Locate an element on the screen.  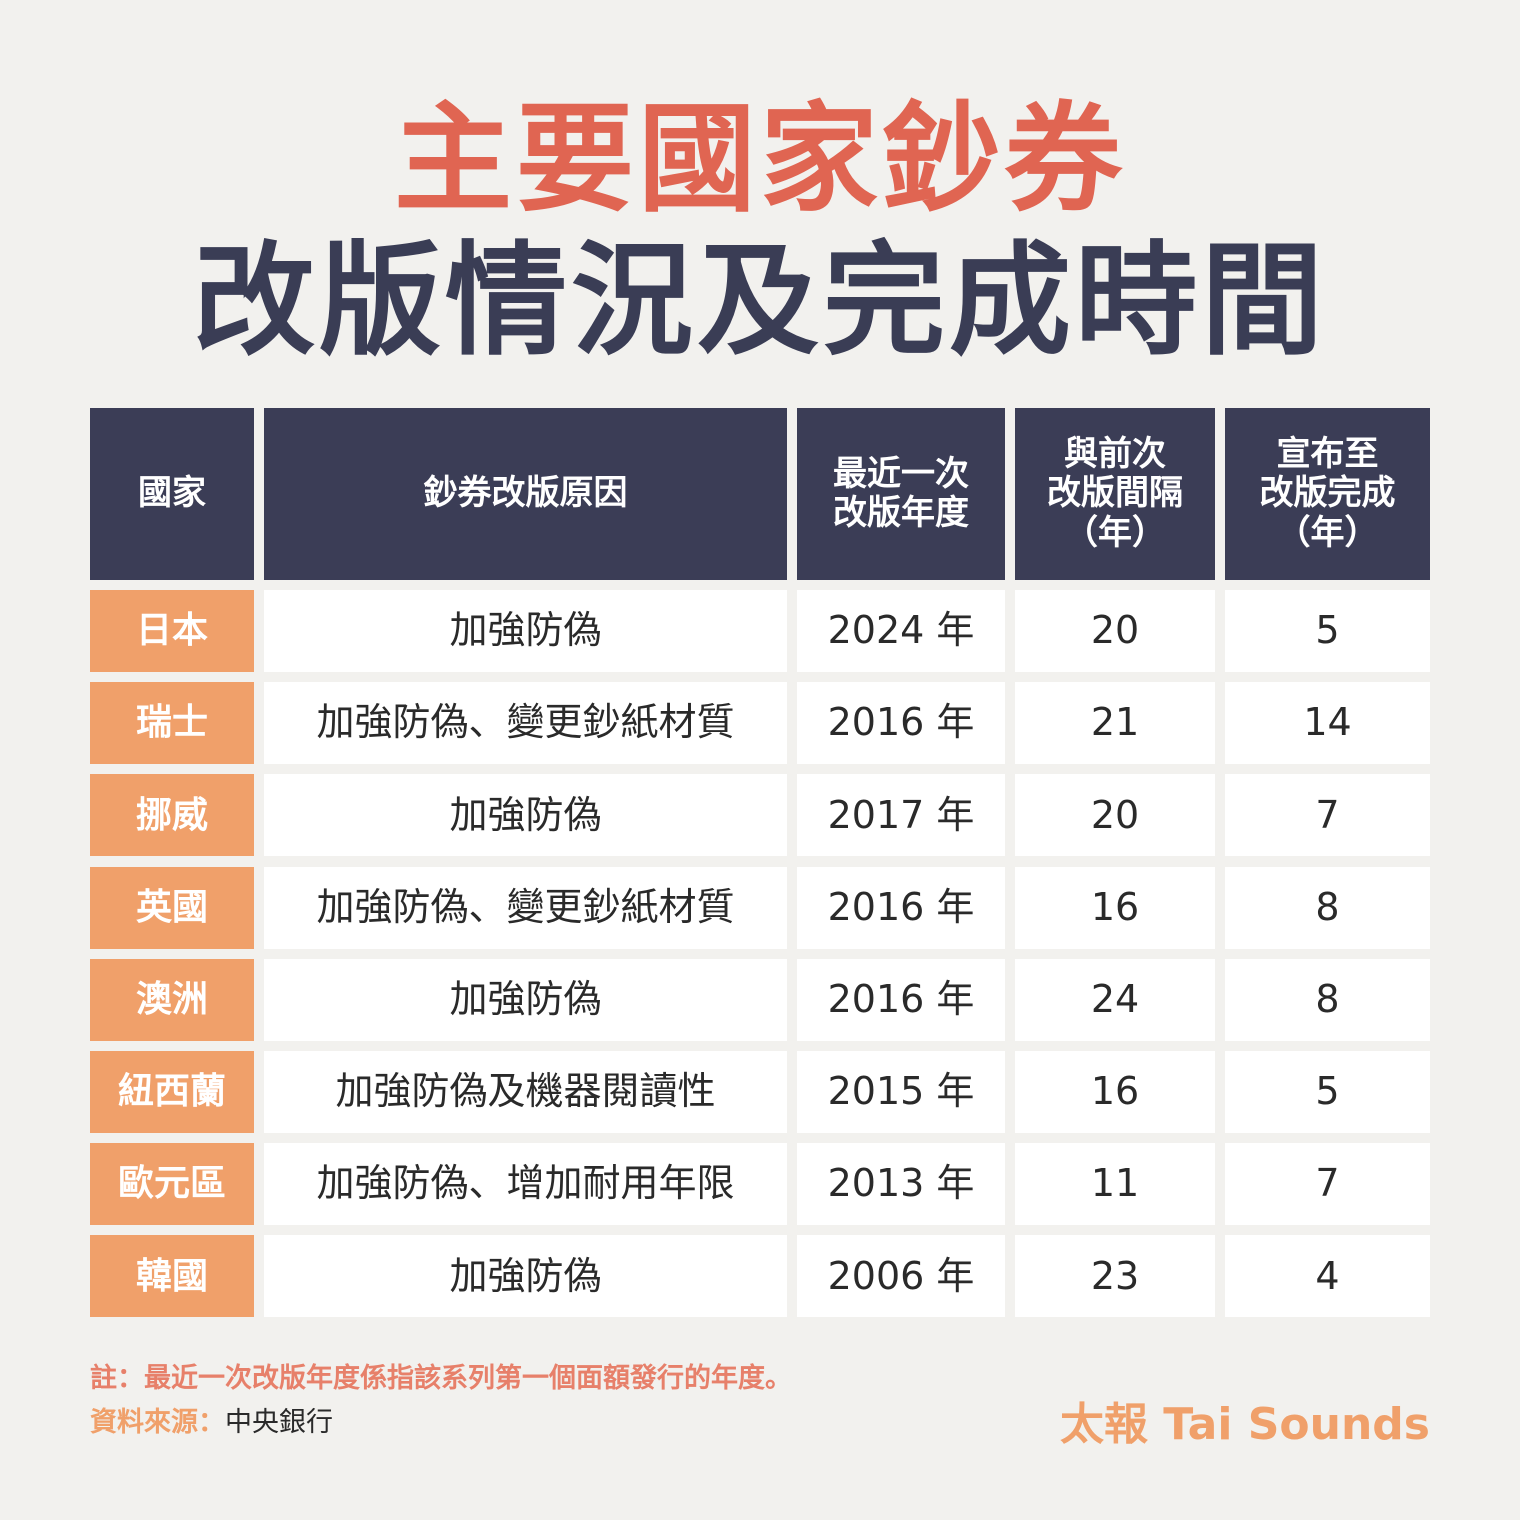
country-cell: 瑞士 is located at coordinates (172, 723).